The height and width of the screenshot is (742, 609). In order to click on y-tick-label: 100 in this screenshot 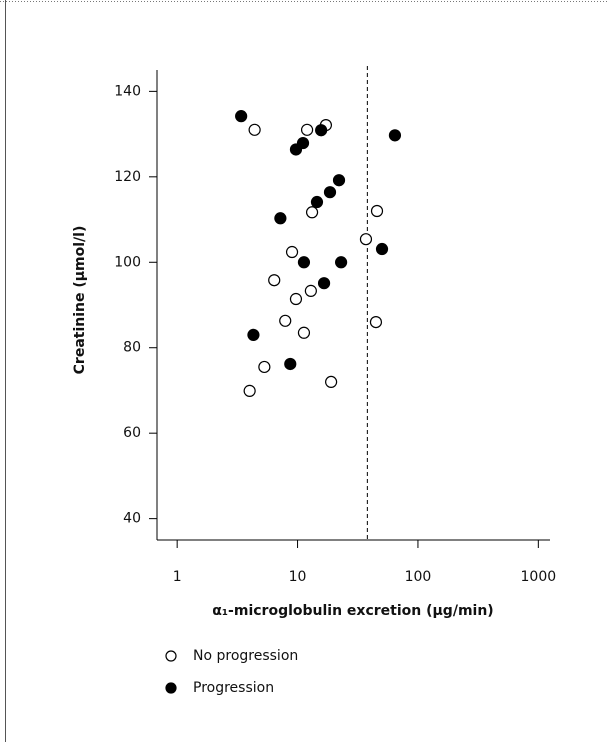, I will do `click(127, 262)`.